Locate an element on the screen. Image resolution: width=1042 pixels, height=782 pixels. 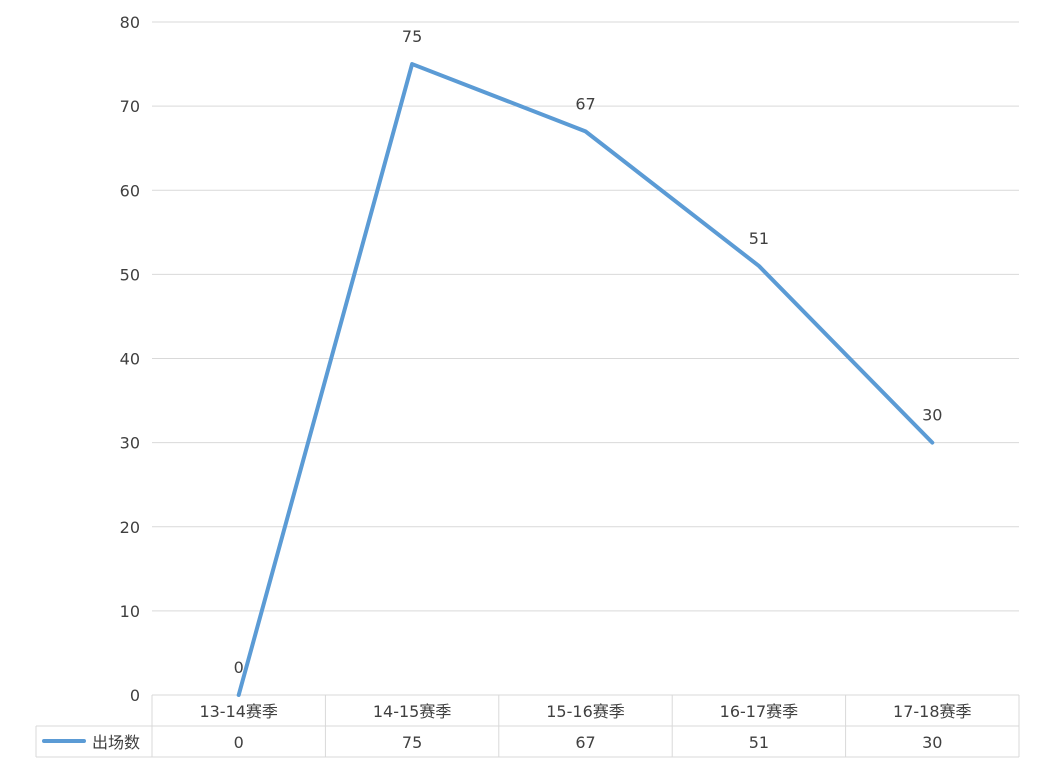
y-tick-label: 20 is located at coordinates (130, 527).